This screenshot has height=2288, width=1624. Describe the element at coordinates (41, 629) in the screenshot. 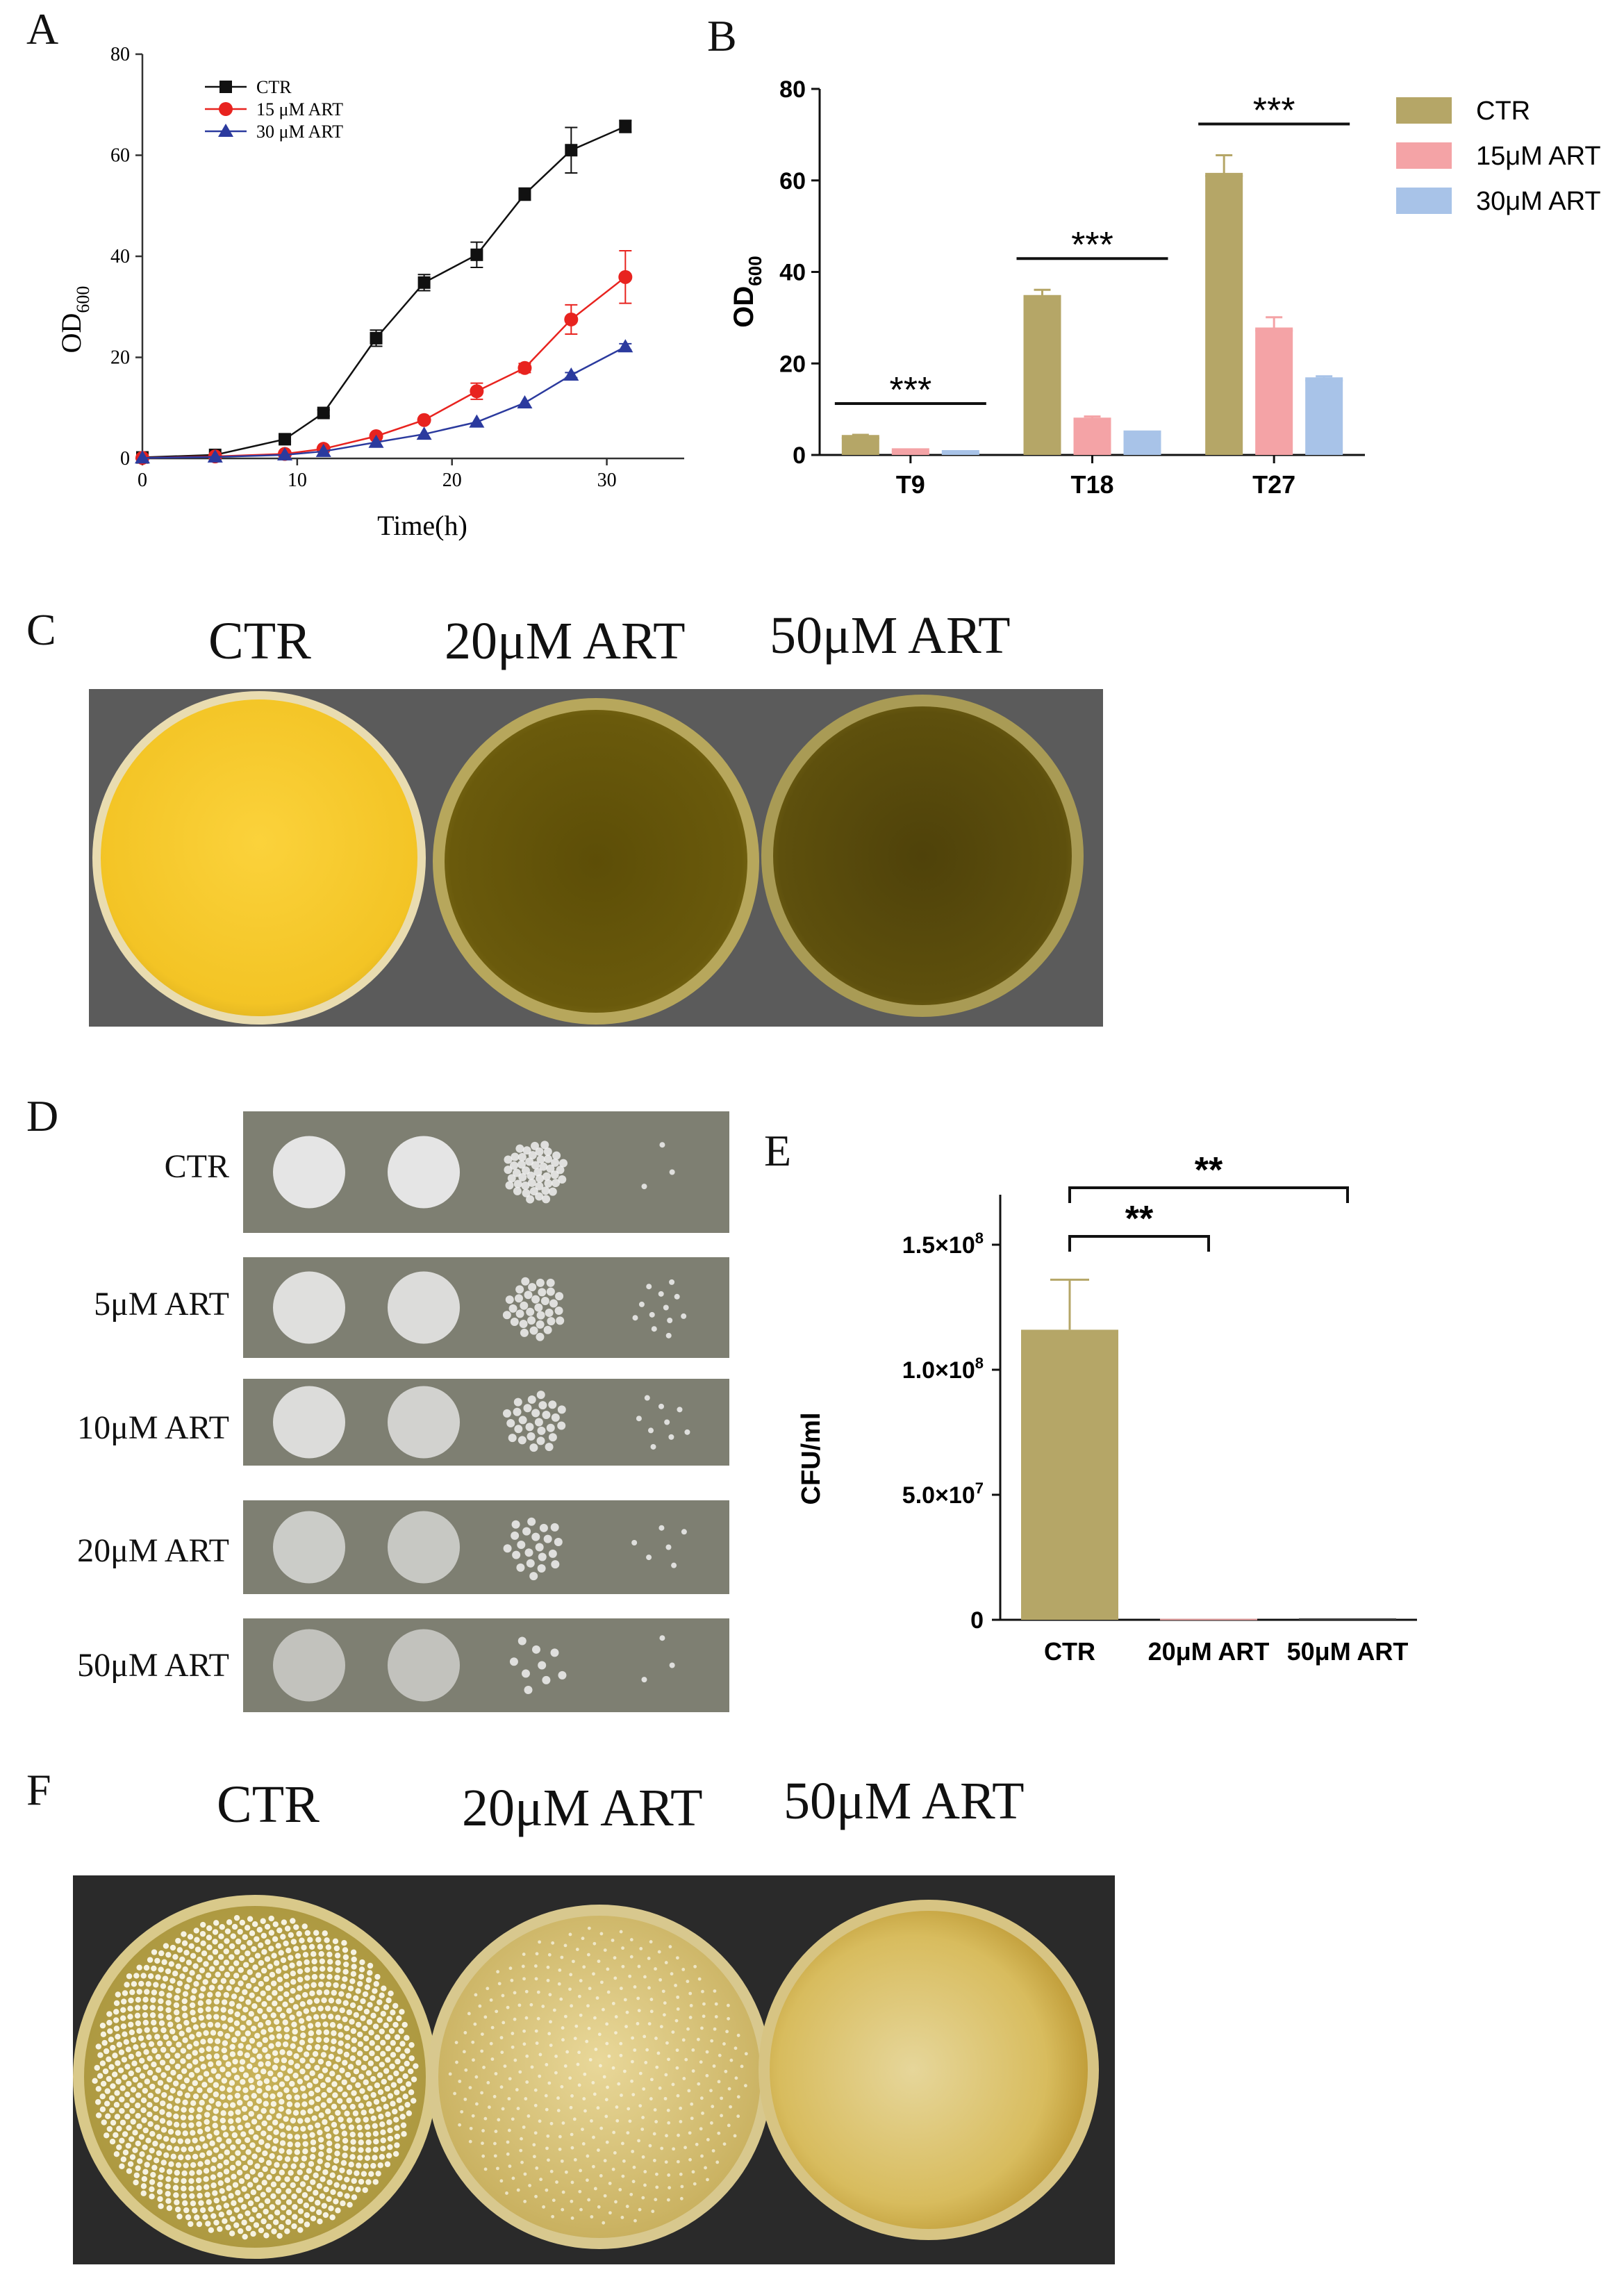

I see `panel-label-c: C` at that location.